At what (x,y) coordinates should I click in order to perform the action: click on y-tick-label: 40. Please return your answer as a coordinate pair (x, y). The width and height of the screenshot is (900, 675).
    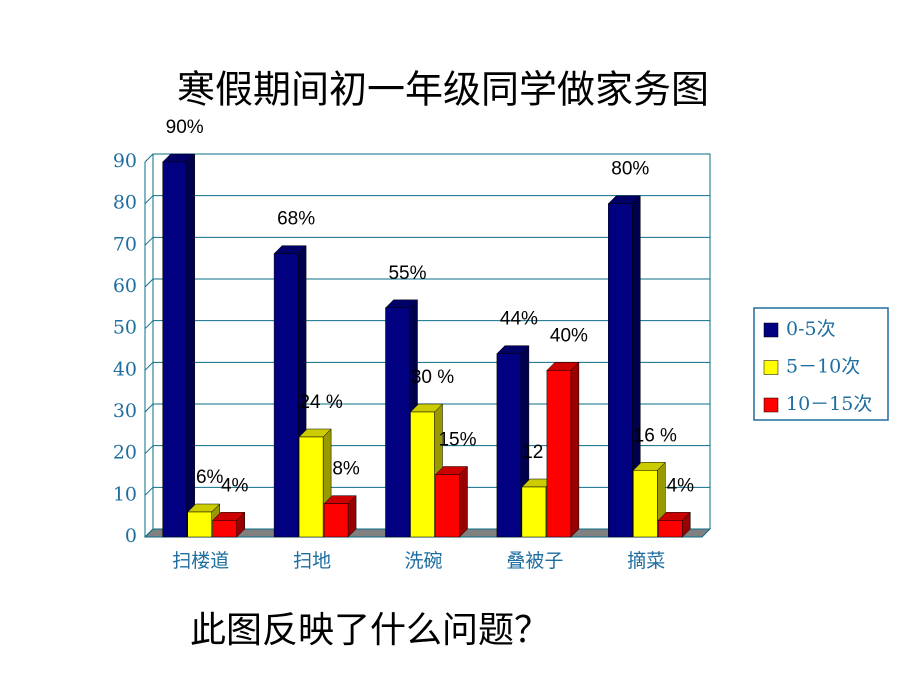
    Looking at the image, I should click on (125, 369).